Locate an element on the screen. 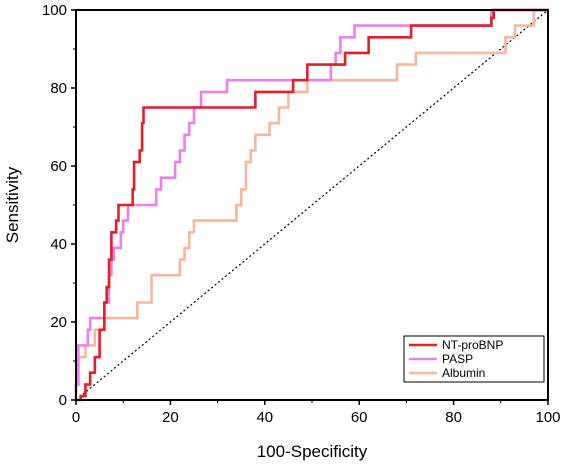  x-tick-label: 60 is located at coordinates (359, 417).